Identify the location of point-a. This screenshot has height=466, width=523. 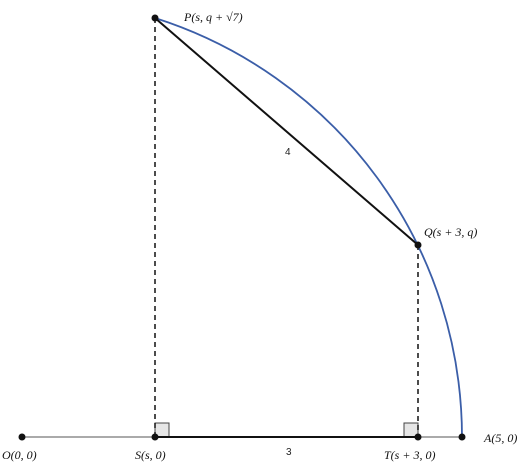
(462, 437).